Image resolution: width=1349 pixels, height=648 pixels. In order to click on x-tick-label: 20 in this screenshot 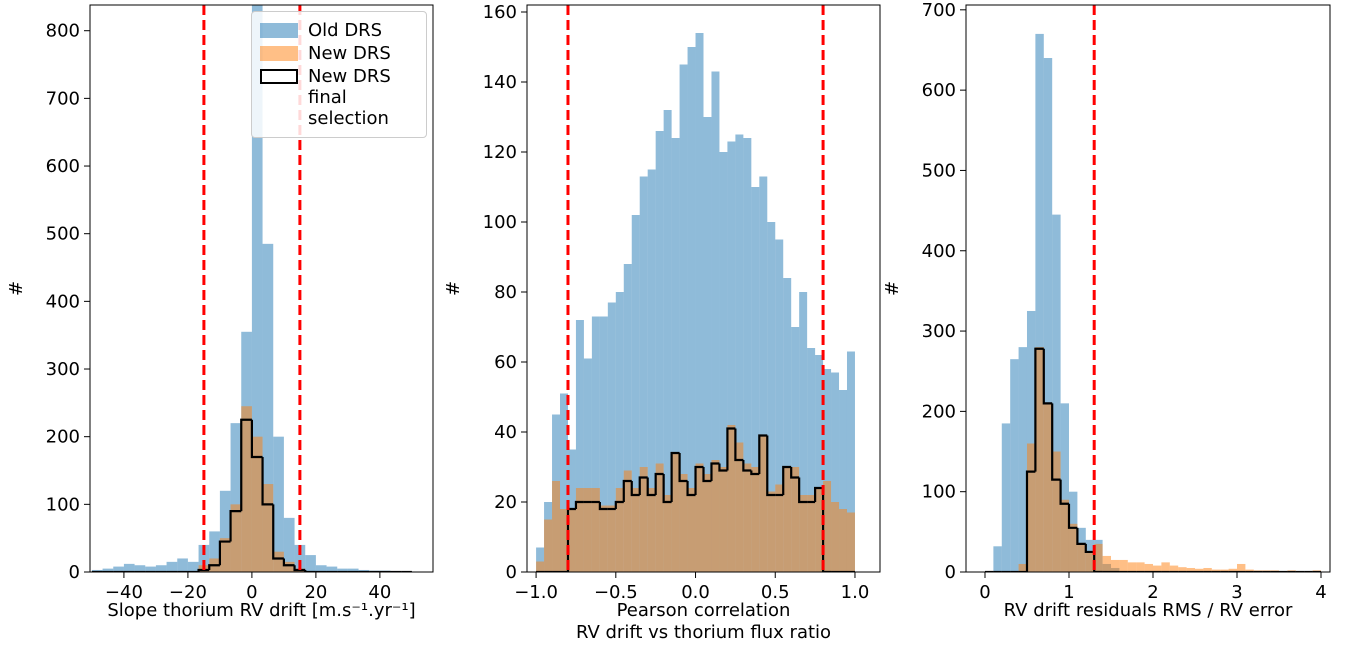, I will do `click(315, 592)`.